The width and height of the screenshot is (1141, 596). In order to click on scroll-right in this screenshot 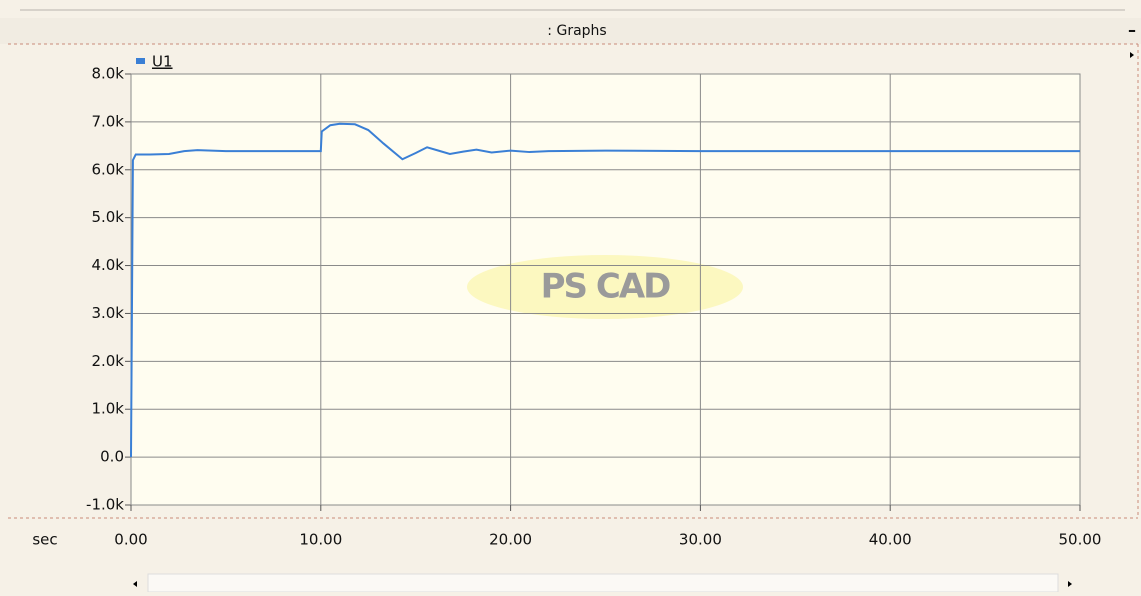, I will do `click(1070, 584)`.